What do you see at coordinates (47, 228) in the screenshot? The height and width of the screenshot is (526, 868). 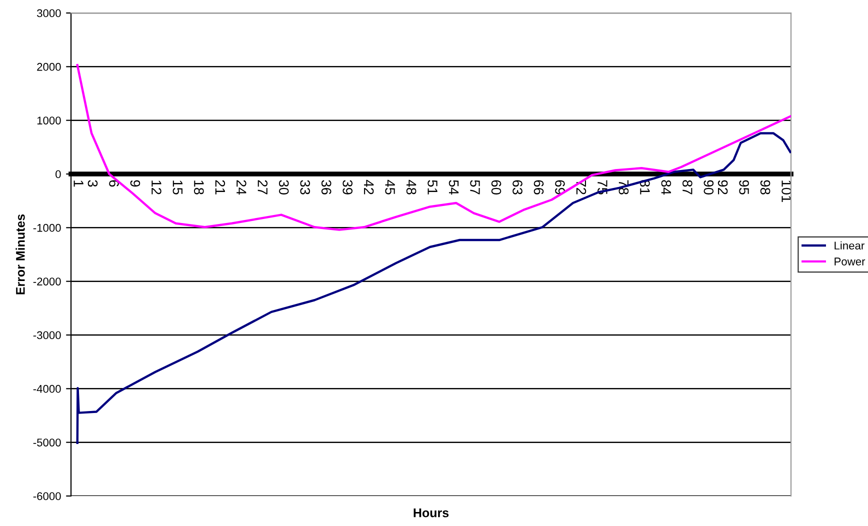 I see `y-tick-label: -1000` at bounding box center [47, 228].